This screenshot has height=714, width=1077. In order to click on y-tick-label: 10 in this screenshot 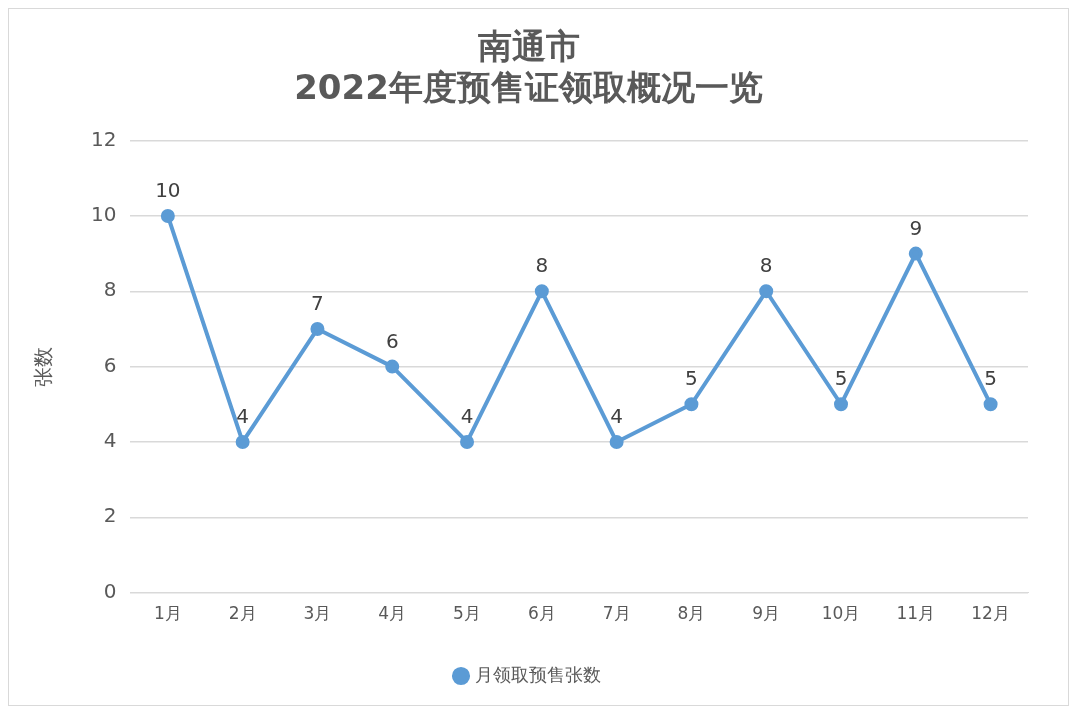, I will do `click(104, 214)`.